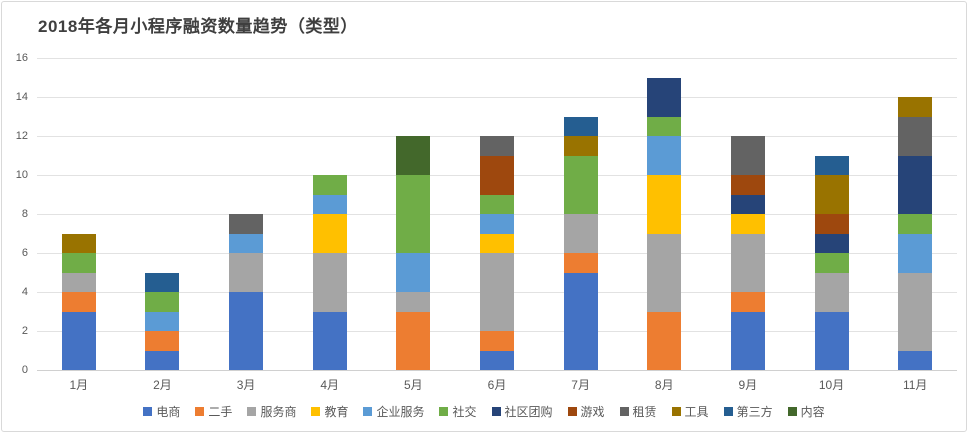  Describe the element at coordinates (162, 282) in the screenshot. I see `bar-segment-2月-第三方` at that location.